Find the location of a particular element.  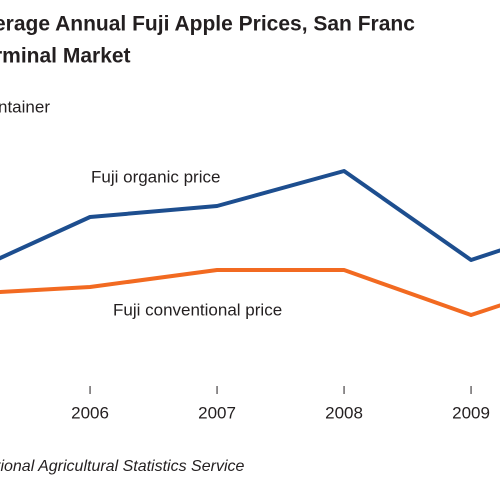

series-label: Fuji organic price is located at coordinates (155, 176).